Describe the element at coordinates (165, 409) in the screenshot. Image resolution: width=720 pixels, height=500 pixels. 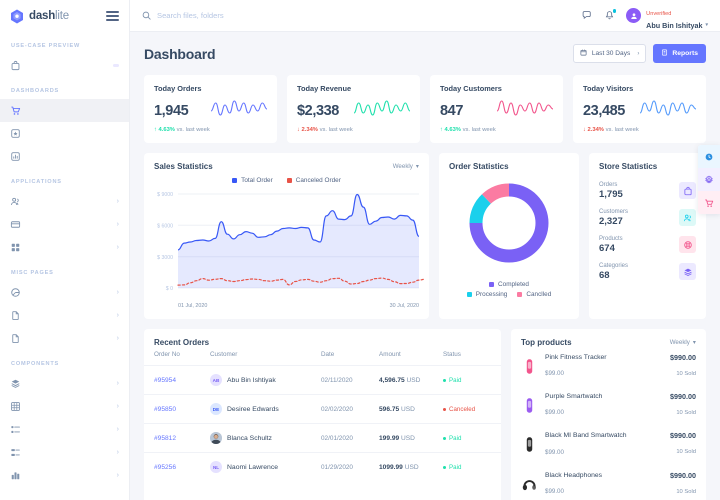
I see `order-number: #95850` at that location.